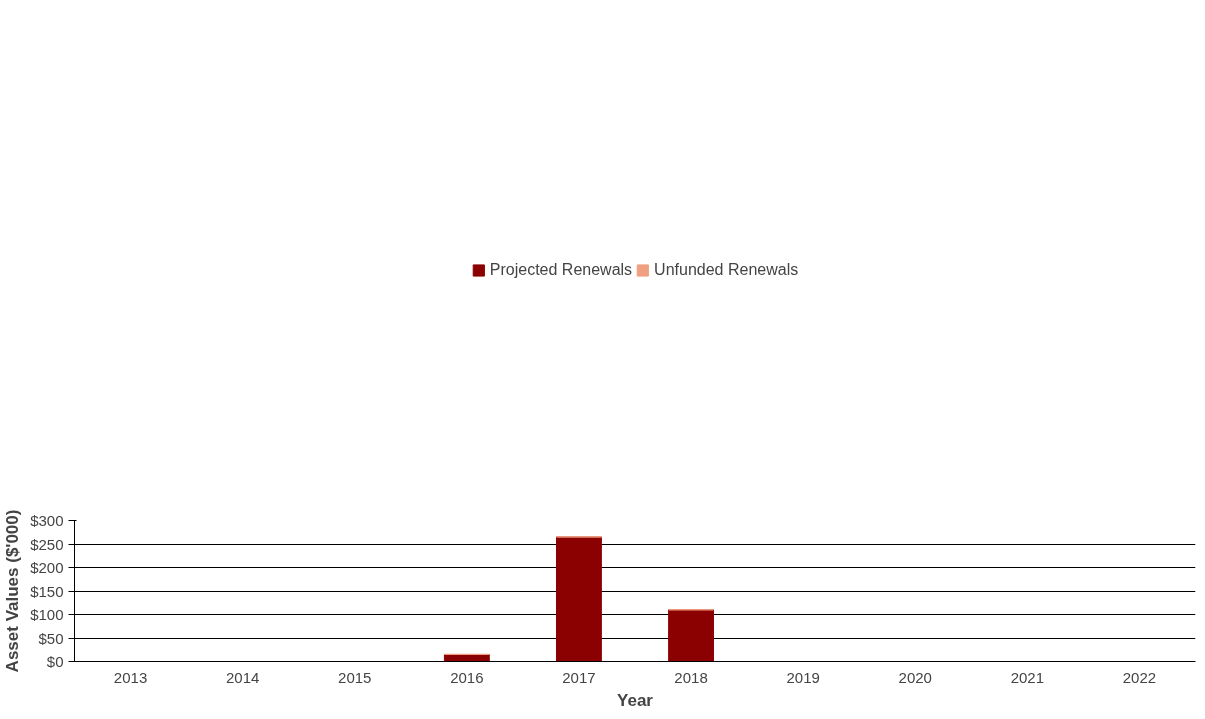 The image size is (1205, 719). Describe the element at coordinates (691, 677) in the screenshot. I see `x-tick-label: 2018` at that location.